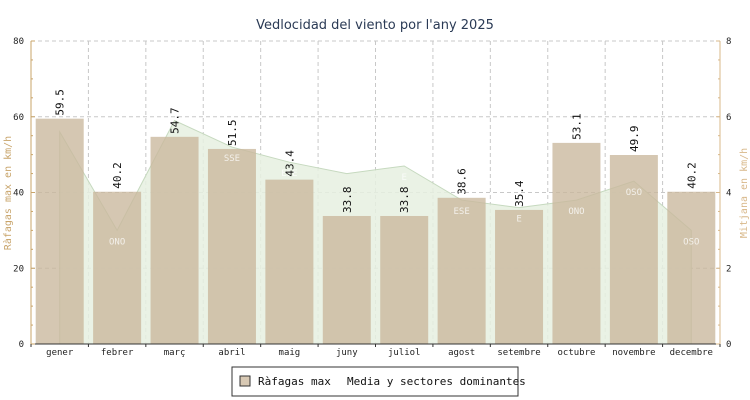  Describe the element at coordinates (633, 353) in the screenshot. I see `x-tick-label: novembre` at that location.